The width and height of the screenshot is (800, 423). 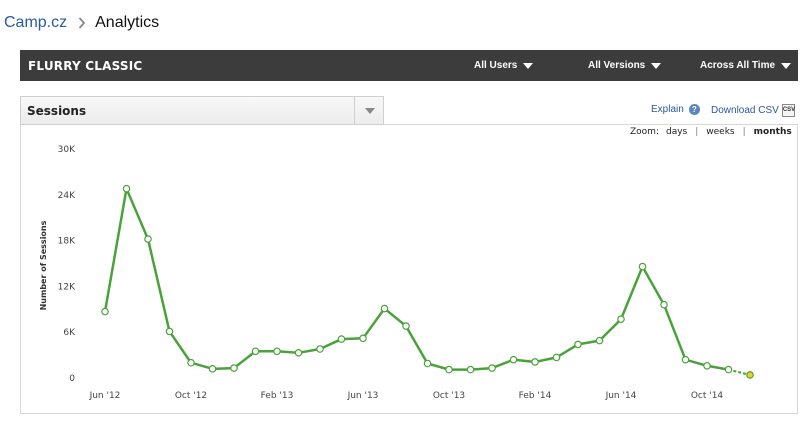 What do you see at coordinates (57, 111) in the screenshot?
I see `metric-select-value: Sessions` at bounding box center [57, 111].